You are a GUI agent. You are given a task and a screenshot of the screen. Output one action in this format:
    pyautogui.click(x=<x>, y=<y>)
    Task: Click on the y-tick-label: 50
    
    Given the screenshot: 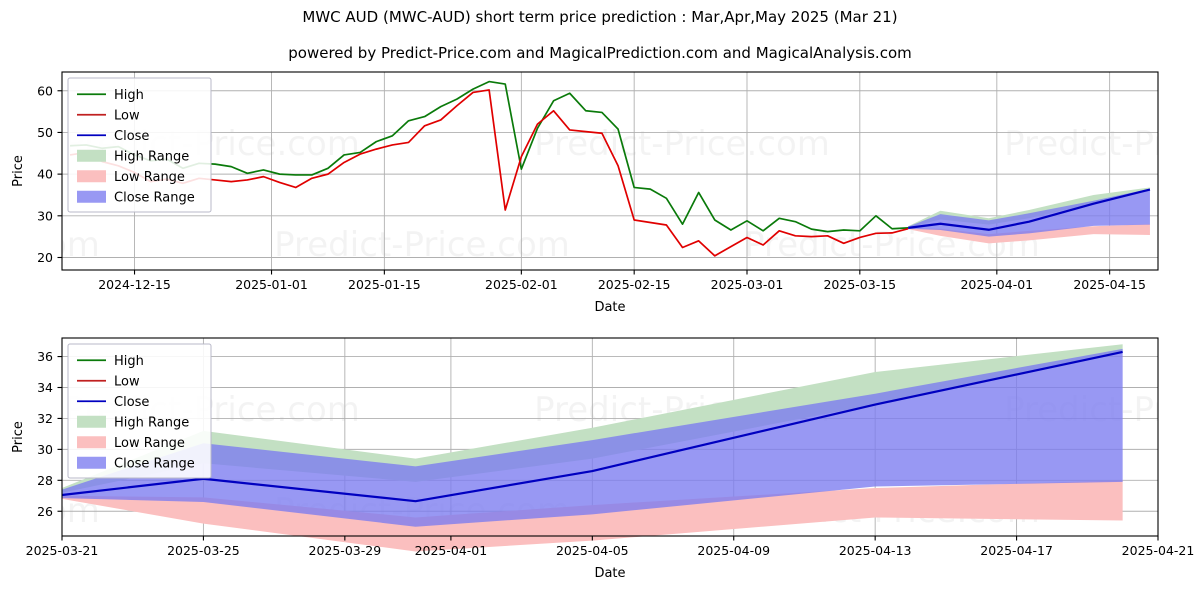 What is the action you would take?
    pyautogui.click(x=45, y=132)
    